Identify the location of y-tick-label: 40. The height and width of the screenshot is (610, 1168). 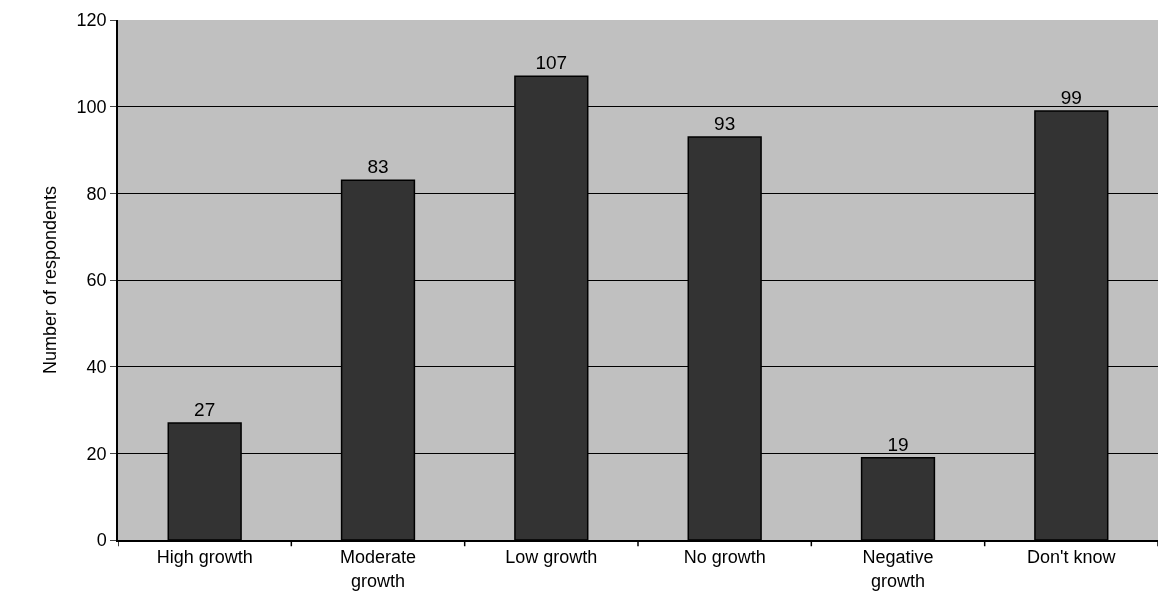
(96, 366).